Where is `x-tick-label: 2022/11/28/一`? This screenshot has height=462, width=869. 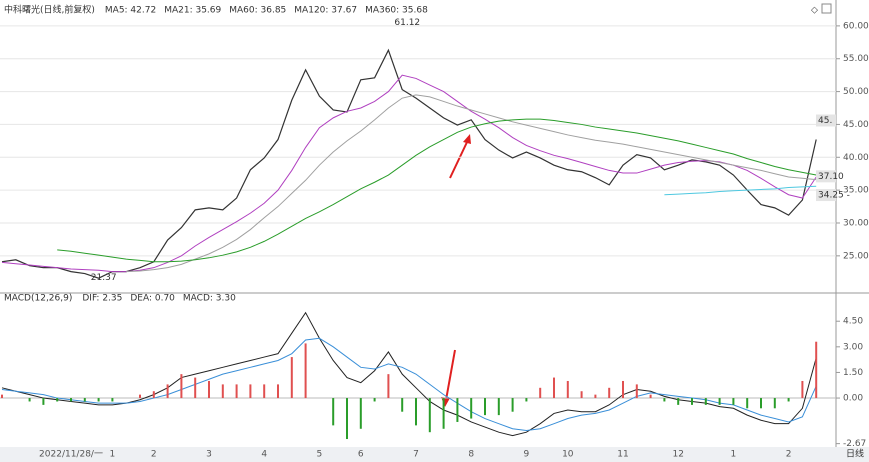
x-tick-label: 2022/11/28/一 is located at coordinates (71, 455).